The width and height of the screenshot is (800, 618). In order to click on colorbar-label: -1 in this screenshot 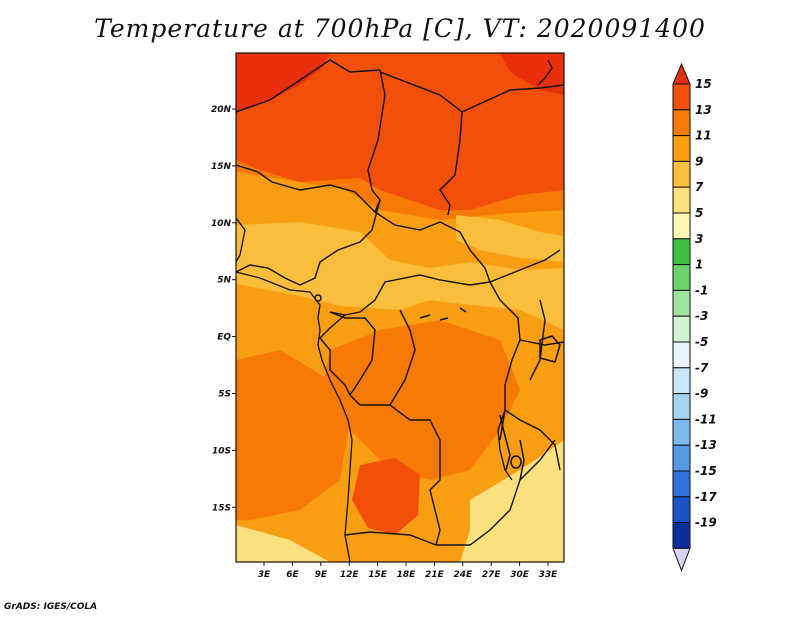, I will do `click(701, 290)`.